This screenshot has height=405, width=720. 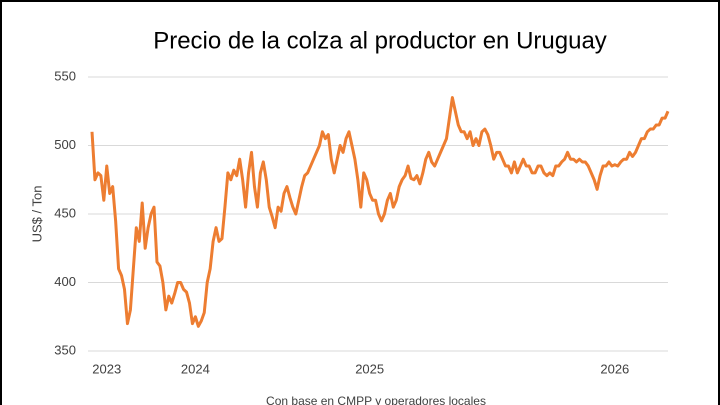 What do you see at coordinates (369, 368) in the screenshot?
I see `x-tick-label: 2025` at bounding box center [369, 368].